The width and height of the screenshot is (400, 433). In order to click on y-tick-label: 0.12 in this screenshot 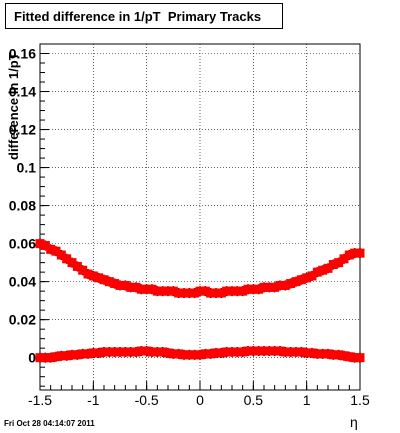, I will do `click(22, 130)`.